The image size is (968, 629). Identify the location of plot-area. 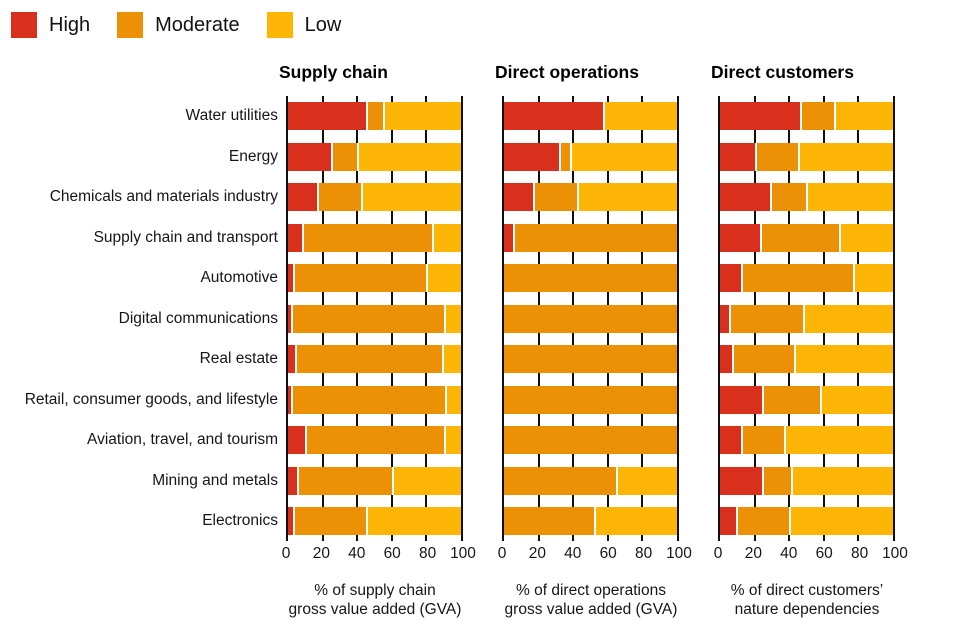
(374, 318).